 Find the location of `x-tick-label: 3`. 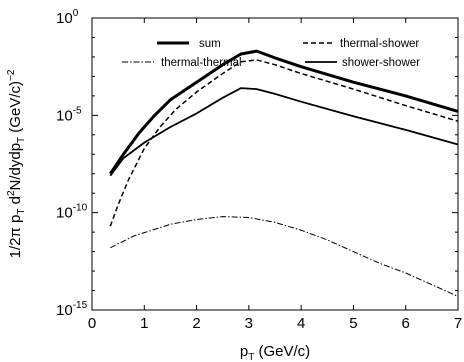

x-tick-label: 3 is located at coordinates (249, 323).